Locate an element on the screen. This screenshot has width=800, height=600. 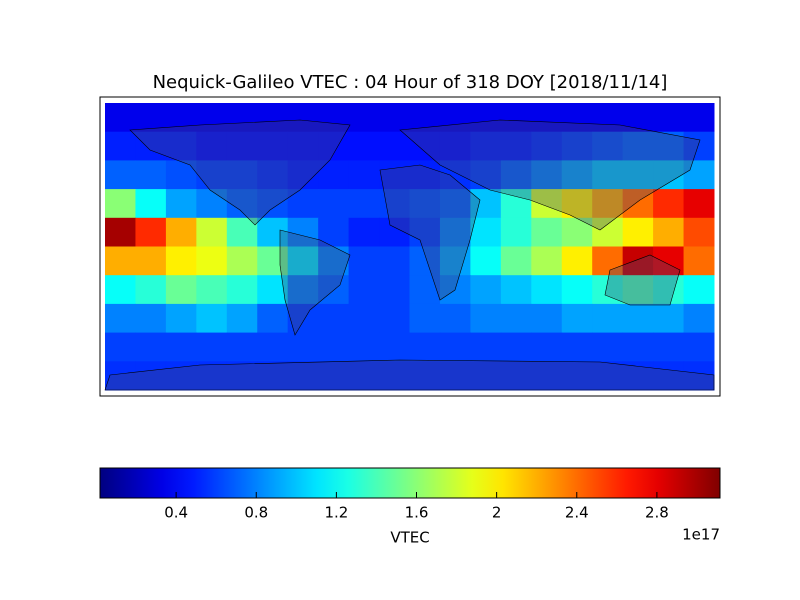
colorbar-label: VTEC is located at coordinates (409, 538).